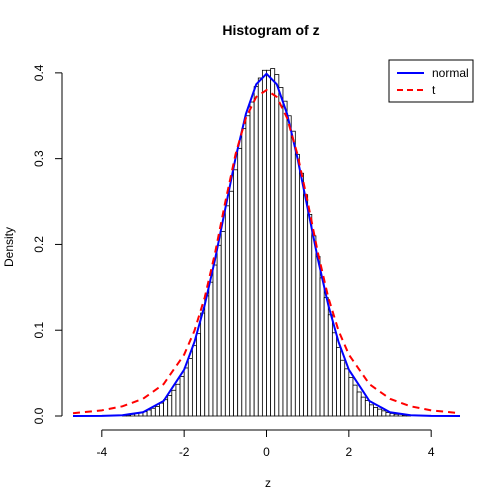 This screenshot has height=504, width=504. I want to click on legend-t-label: t, so click(434, 90).